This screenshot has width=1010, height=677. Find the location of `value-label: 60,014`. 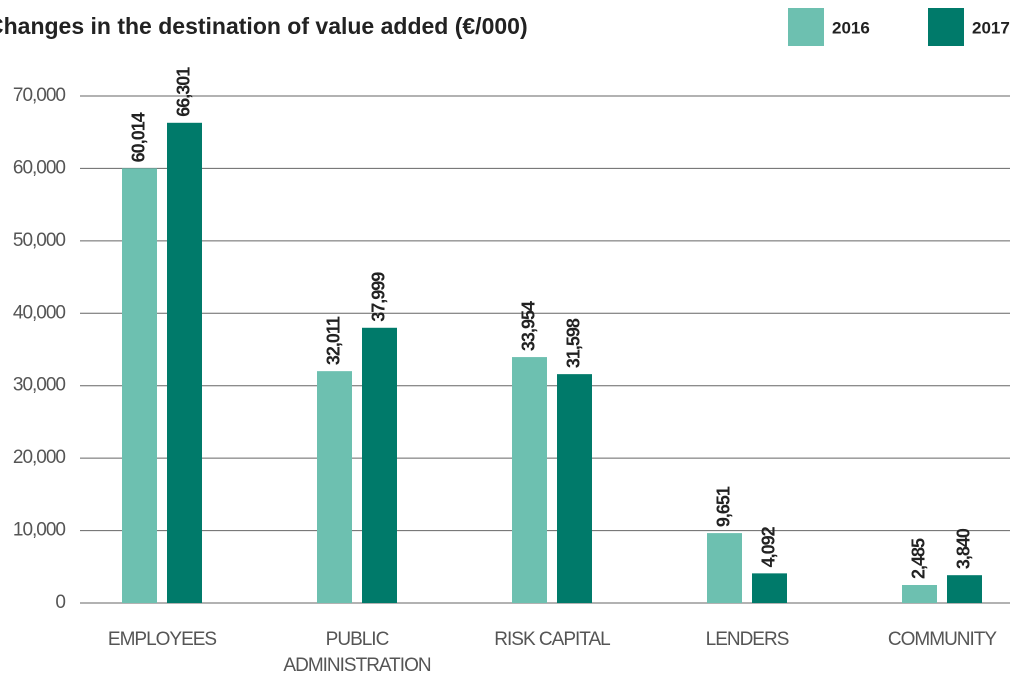

value-label: 60,014 is located at coordinates (138, 137).